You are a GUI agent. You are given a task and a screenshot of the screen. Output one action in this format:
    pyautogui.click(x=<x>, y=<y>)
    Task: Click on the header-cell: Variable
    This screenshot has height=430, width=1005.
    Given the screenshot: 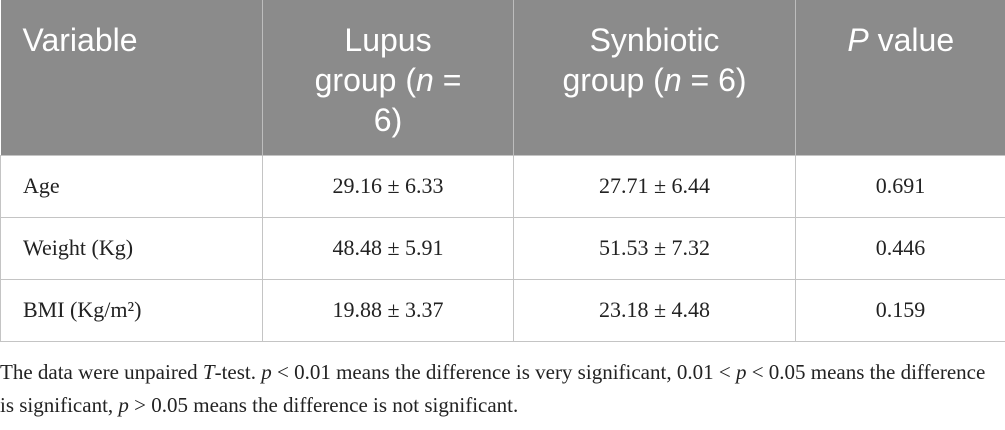 What is the action you would take?
    pyautogui.click(x=131, y=77)
    